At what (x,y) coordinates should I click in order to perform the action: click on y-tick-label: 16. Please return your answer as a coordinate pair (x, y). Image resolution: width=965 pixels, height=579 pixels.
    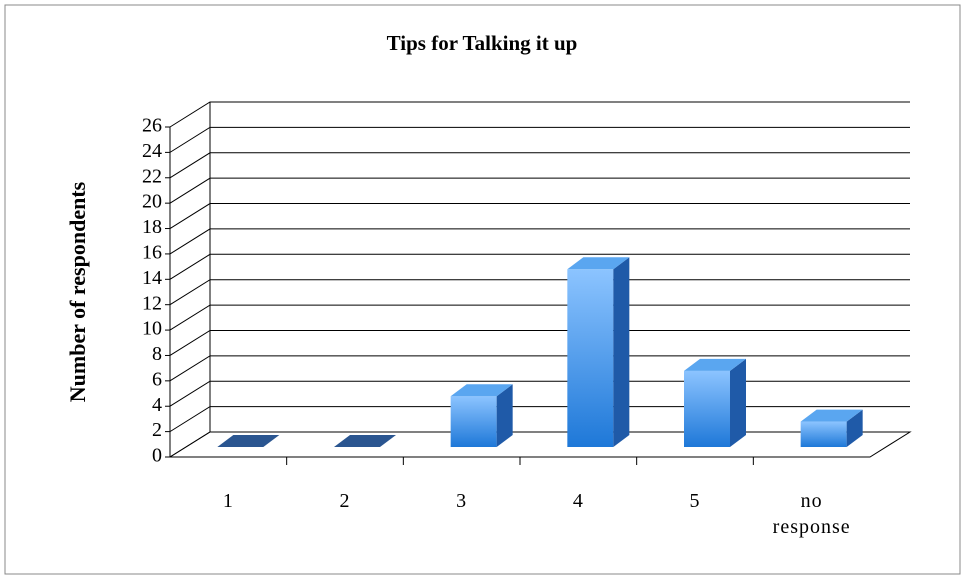
    Looking at the image, I should click on (152, 253).